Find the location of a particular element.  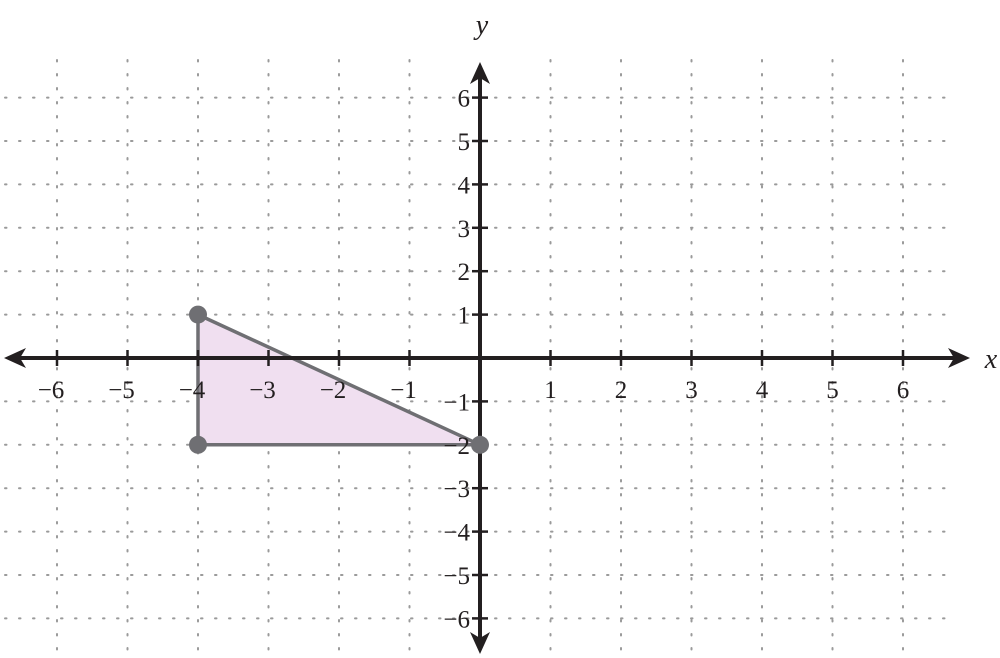

x-tick-label: −6 is located at coordinates (51, 390).